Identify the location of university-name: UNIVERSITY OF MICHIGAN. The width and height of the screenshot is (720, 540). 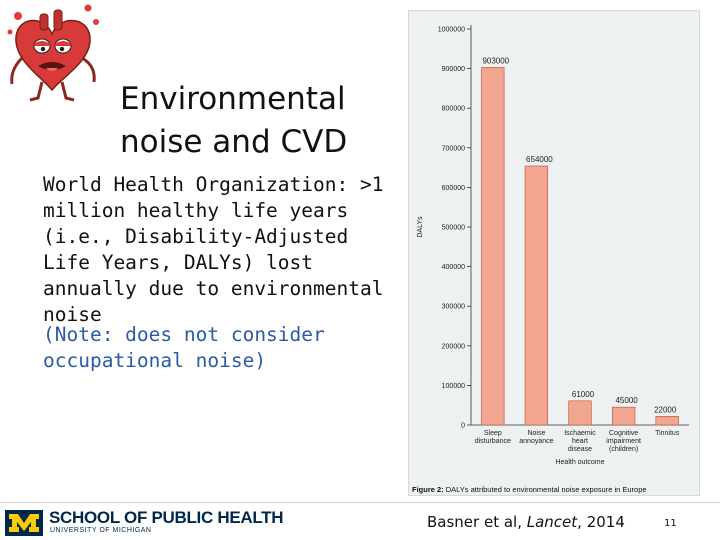
(101, 530).